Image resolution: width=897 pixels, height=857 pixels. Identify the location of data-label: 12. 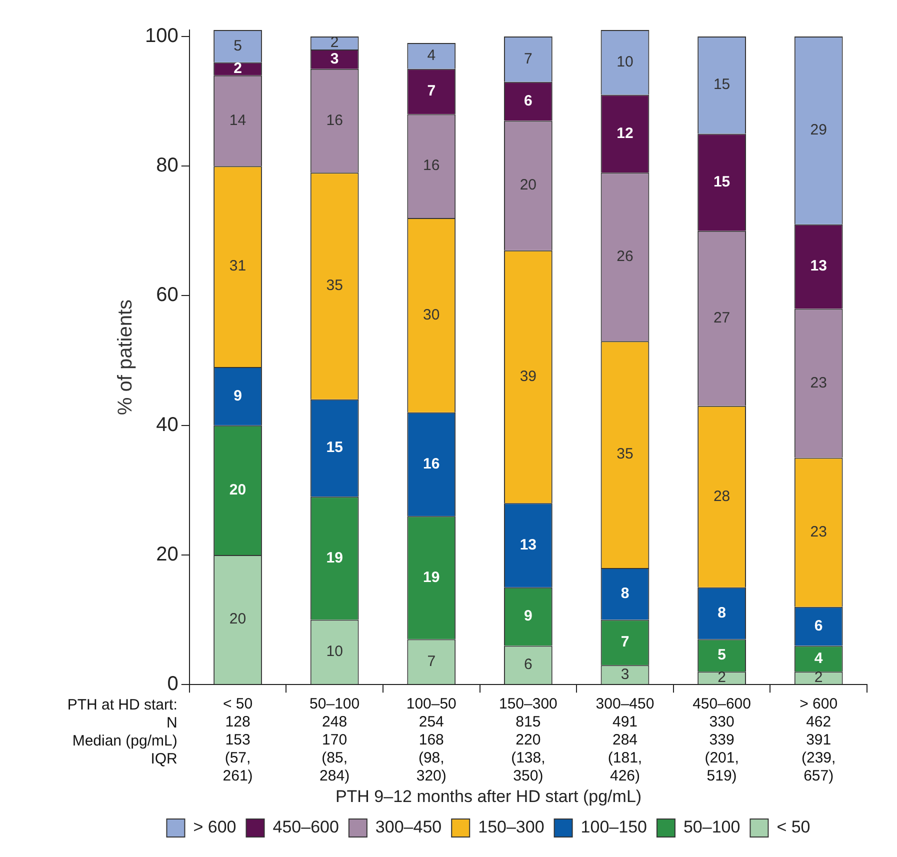
(625, 133).